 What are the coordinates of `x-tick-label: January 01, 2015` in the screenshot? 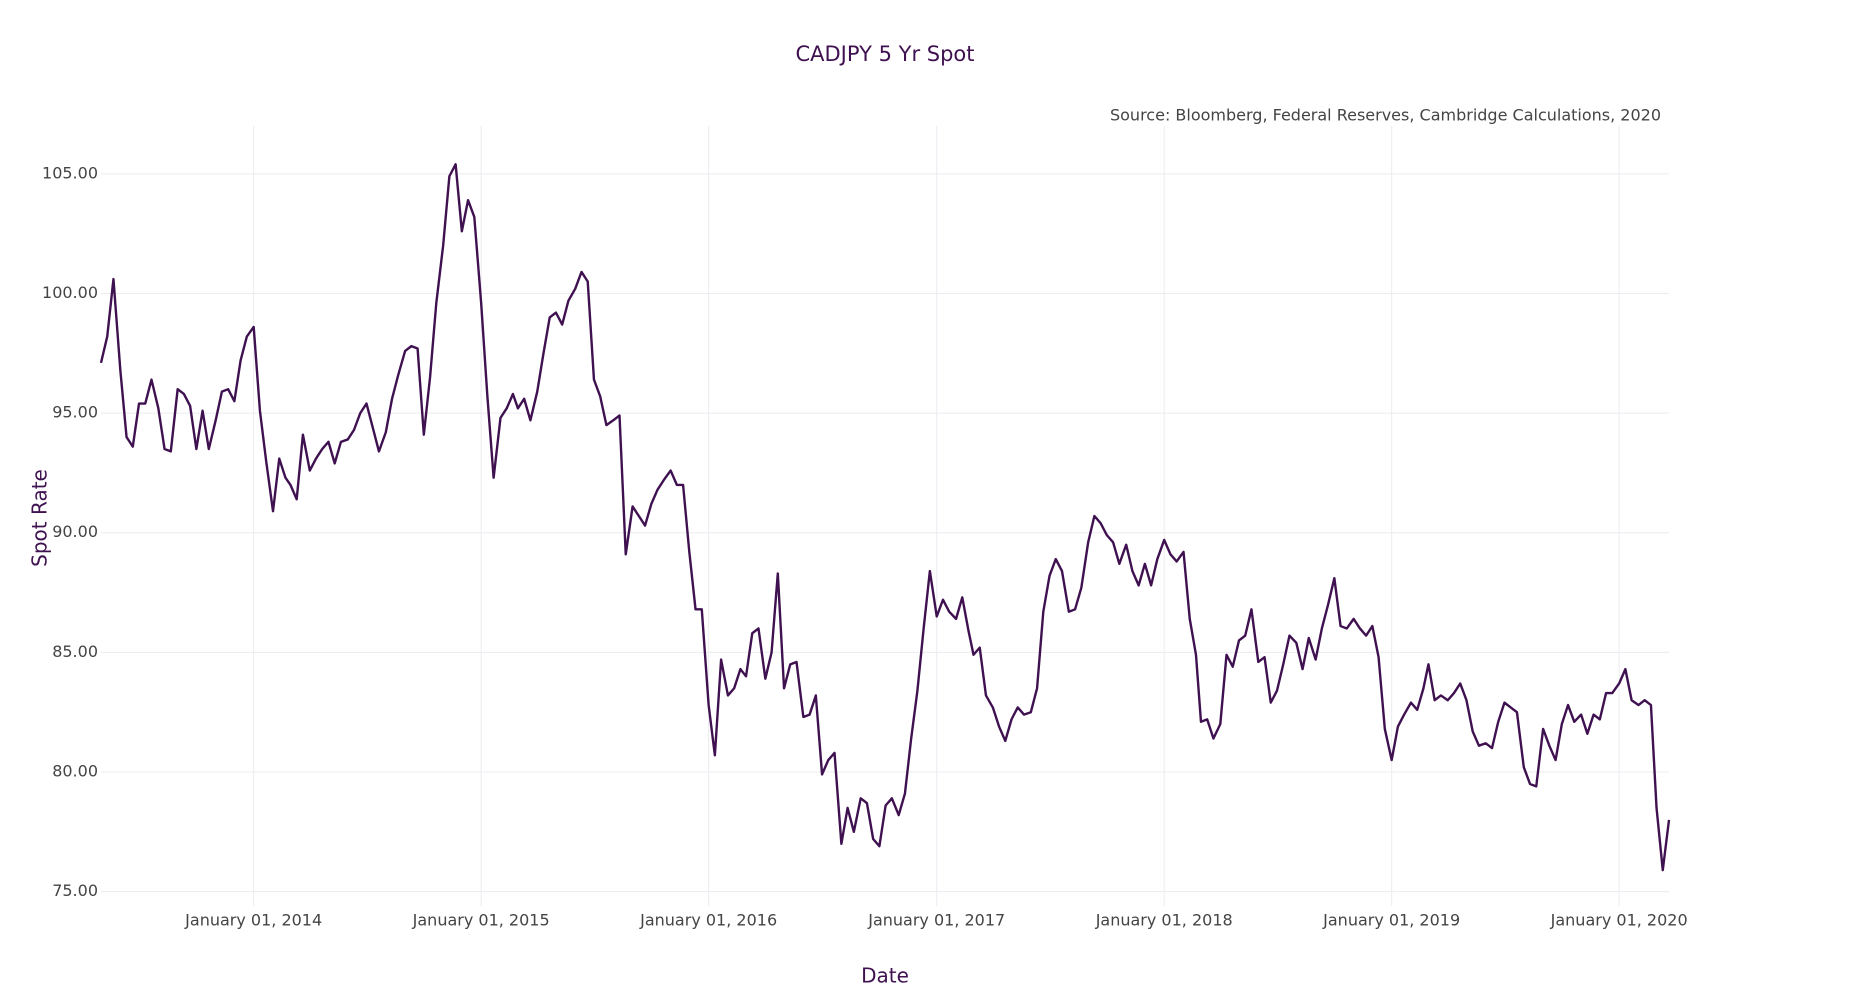 It's located at (481, 920).